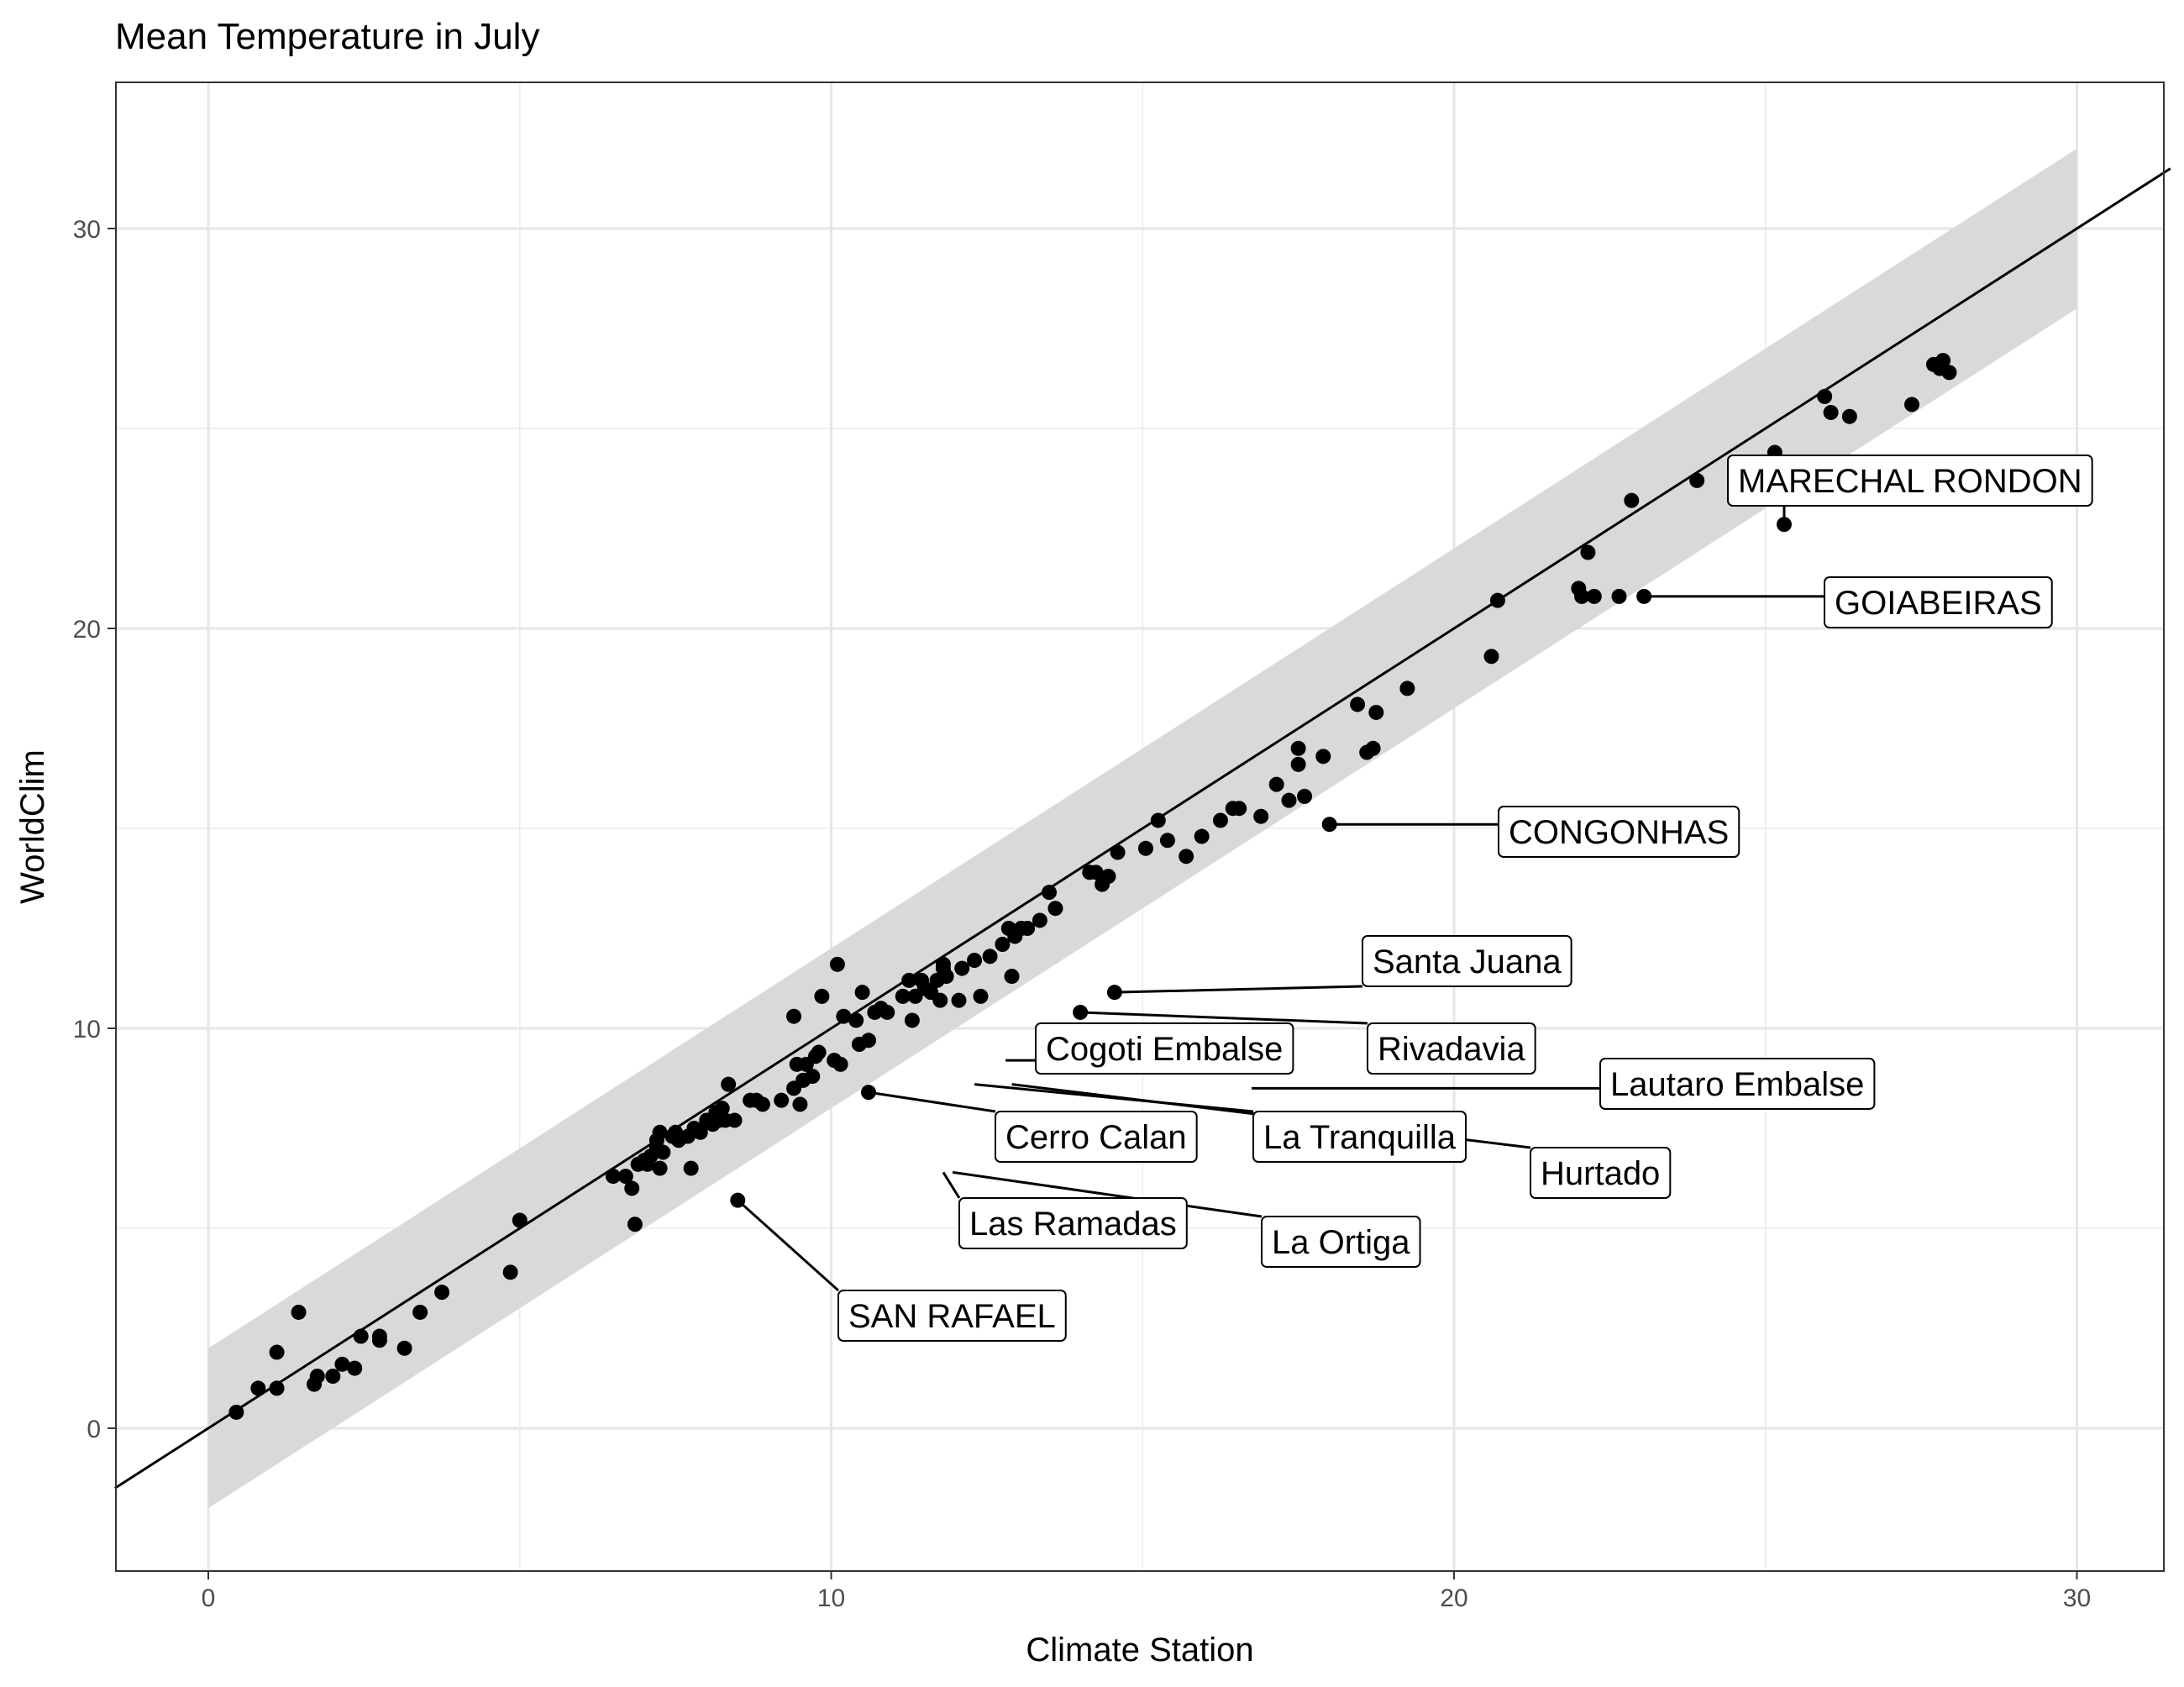  I want to click on annotation-label: La Tranquilla, so click(1359, 1137).